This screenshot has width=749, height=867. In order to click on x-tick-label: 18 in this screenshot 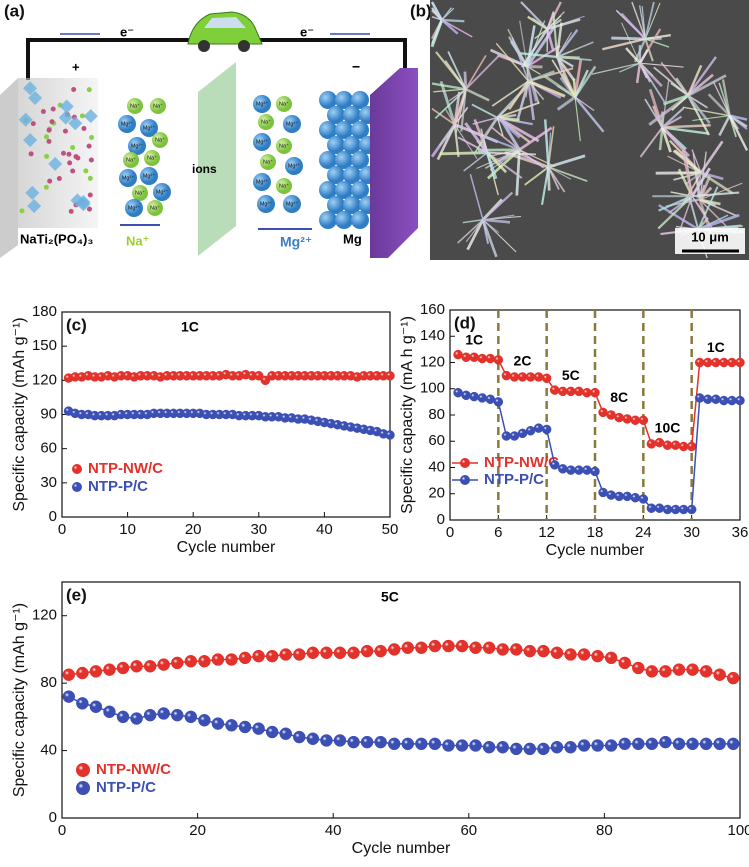, I will do `click(595, 532)`.